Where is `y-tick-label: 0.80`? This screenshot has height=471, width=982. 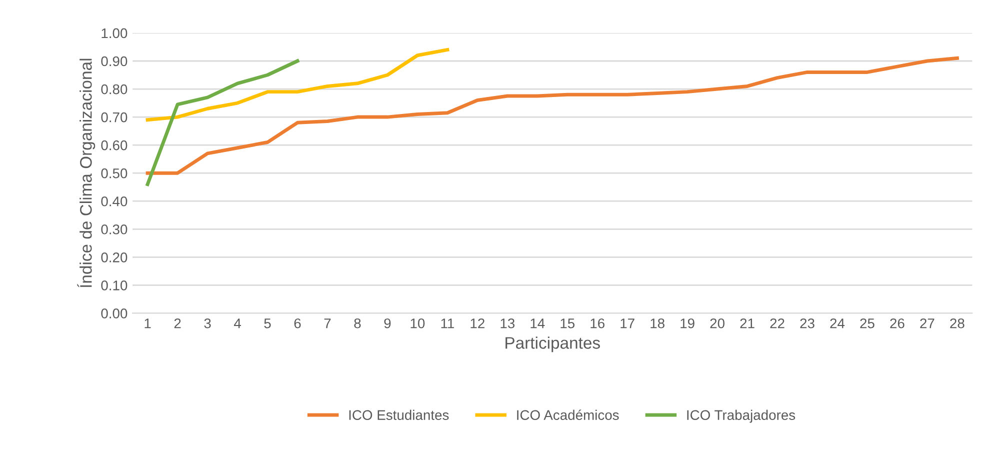
y-tick-label: 0.80 is located at coordinates (114, 89).